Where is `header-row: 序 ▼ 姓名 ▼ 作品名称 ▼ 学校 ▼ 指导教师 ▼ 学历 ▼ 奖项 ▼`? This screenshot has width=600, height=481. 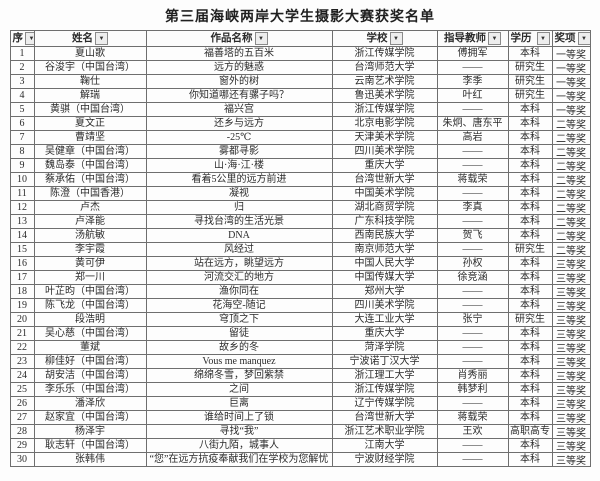 header-row: 序 ▼ 姓名 ▼ 作品名称 ▼ 学校 ▼ 指导教师 ▼ 学历 ▼ 奖项 ▼ is located at coordinates (300, 38).